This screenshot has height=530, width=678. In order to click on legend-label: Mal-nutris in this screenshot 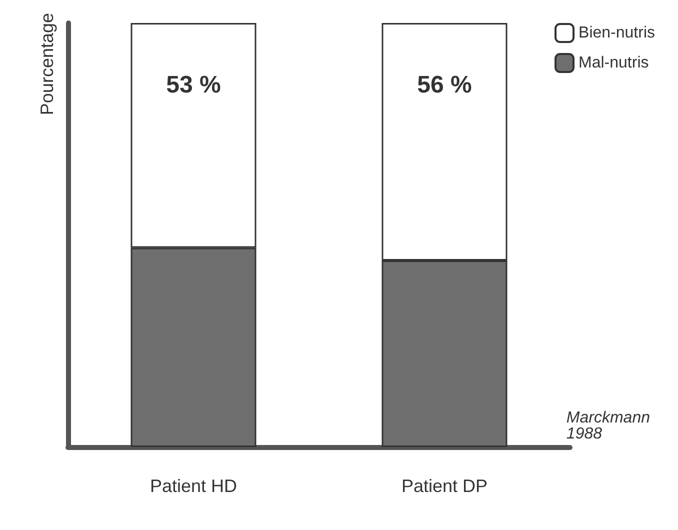, I will do `click(613, 63)`.